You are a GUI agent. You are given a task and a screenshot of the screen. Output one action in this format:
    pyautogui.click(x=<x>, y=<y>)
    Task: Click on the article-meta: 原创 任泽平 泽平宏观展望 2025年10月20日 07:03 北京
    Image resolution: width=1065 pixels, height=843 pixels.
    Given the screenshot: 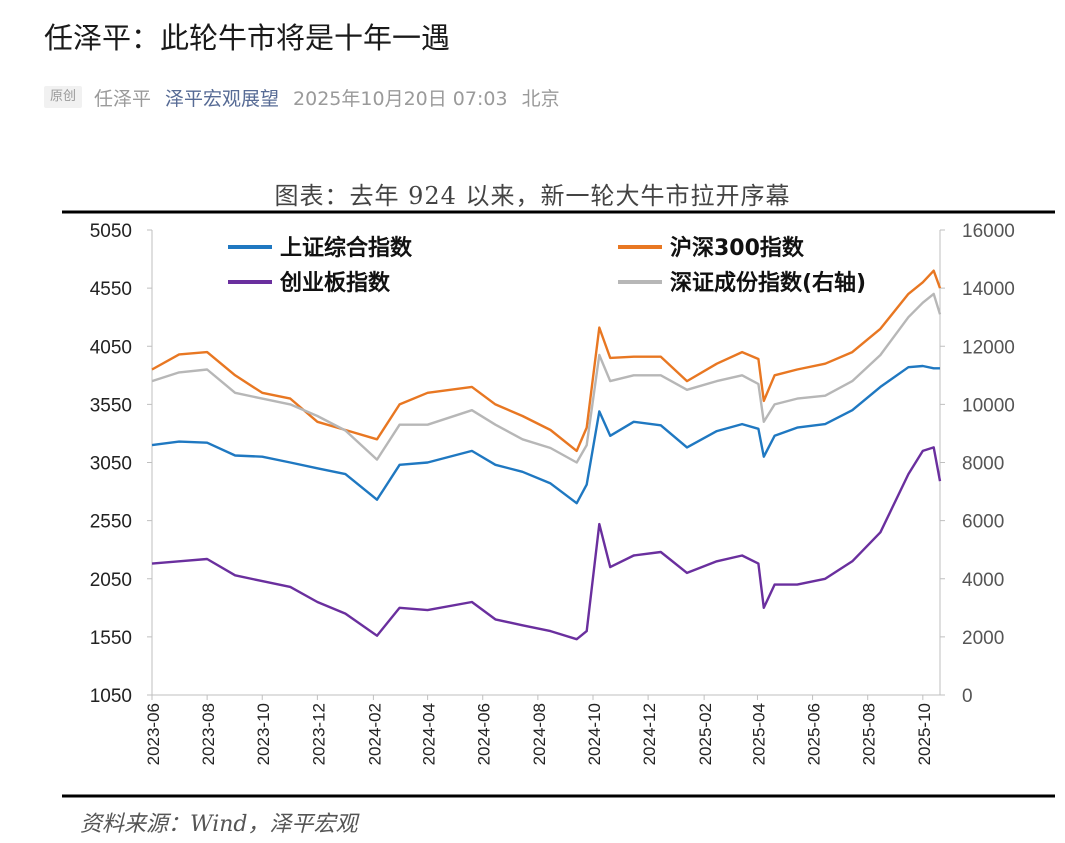 What is the action you would take?
    pyautogui.click(x=302, y=97)
    